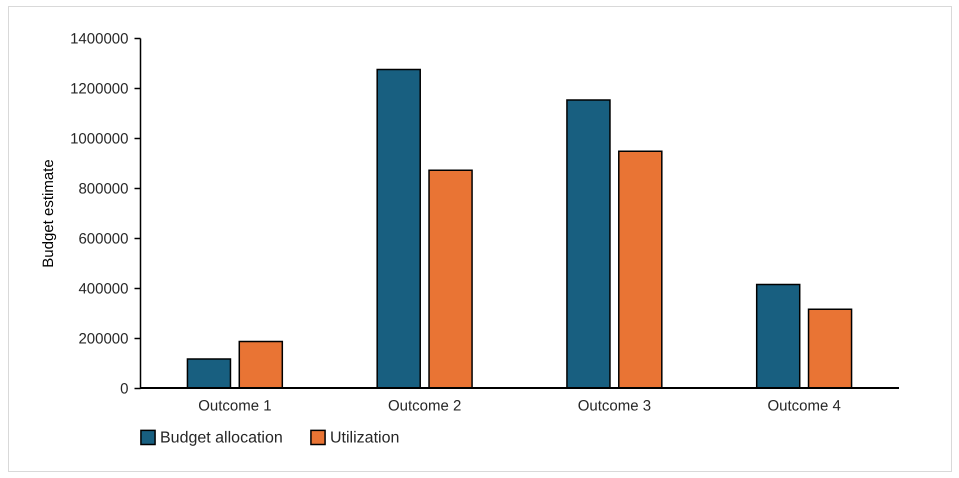 The image size is (959, 478). I want to click on y-tick-label: 1000000, so click(99, 139).